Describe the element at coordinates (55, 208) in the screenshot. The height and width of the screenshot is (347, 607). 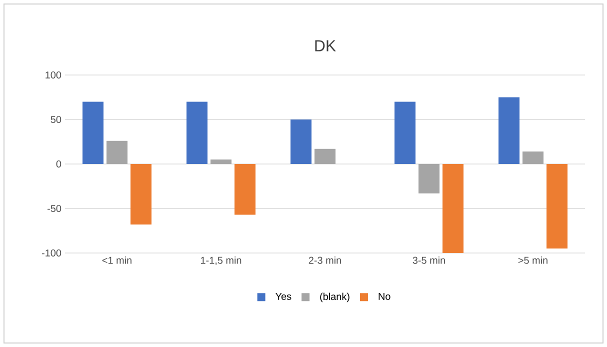
I see `y-tick-label: -50` at that location.